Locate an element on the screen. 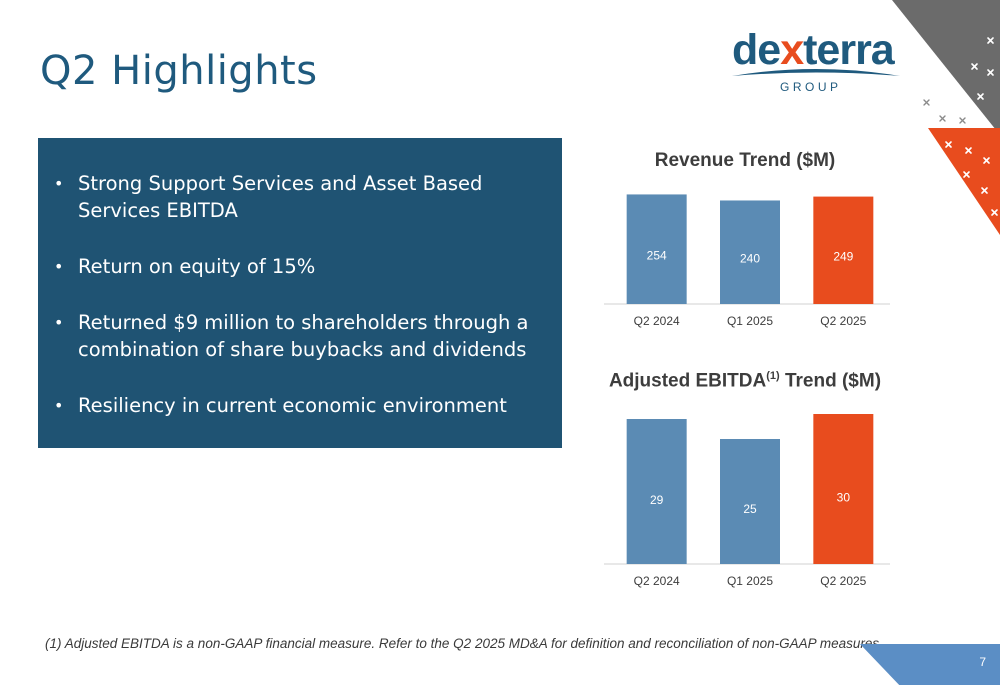 Image resolution: width=1000 pixels, height=685 pixels. chart-title: Revenue Trend ($M) is located at coordinates (745, 160).